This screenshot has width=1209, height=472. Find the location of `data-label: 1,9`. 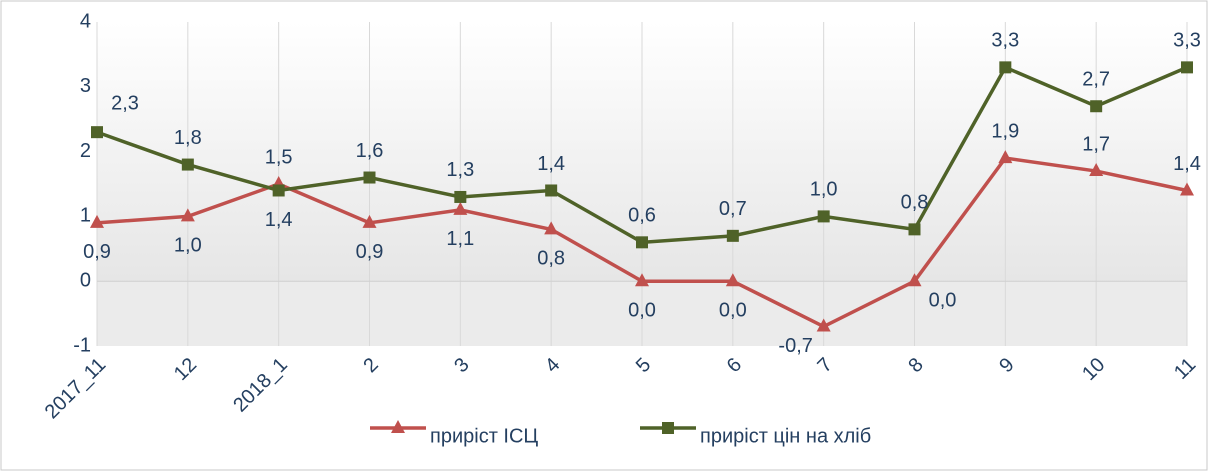

data-label: 1,9 is located at coordinates (1005, 131).